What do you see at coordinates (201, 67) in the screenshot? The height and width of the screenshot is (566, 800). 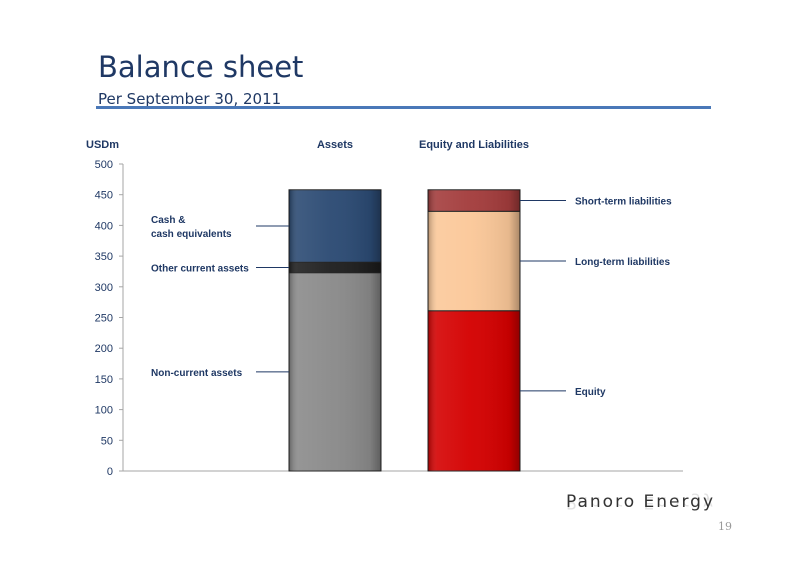 I see `slide-title: Balance sheet` at bounding box center [201, 67].